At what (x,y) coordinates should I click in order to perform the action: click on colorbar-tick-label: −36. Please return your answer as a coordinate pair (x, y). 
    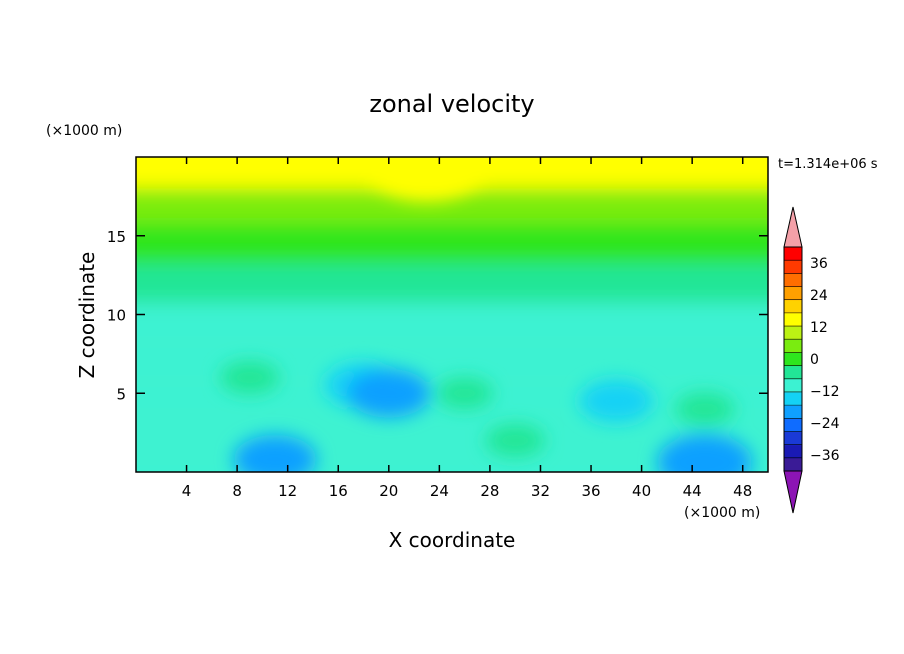
    Looking at the image, I should click on (825, 456).